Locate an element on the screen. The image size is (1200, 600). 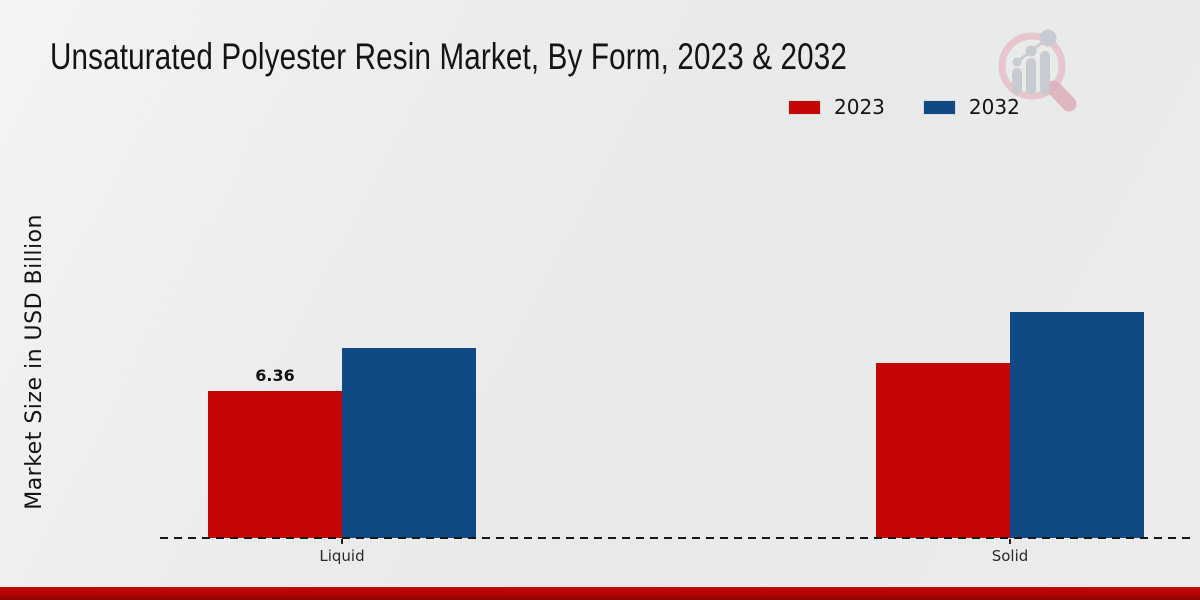
x-axis-baseline is located at coordinates (676, 538).